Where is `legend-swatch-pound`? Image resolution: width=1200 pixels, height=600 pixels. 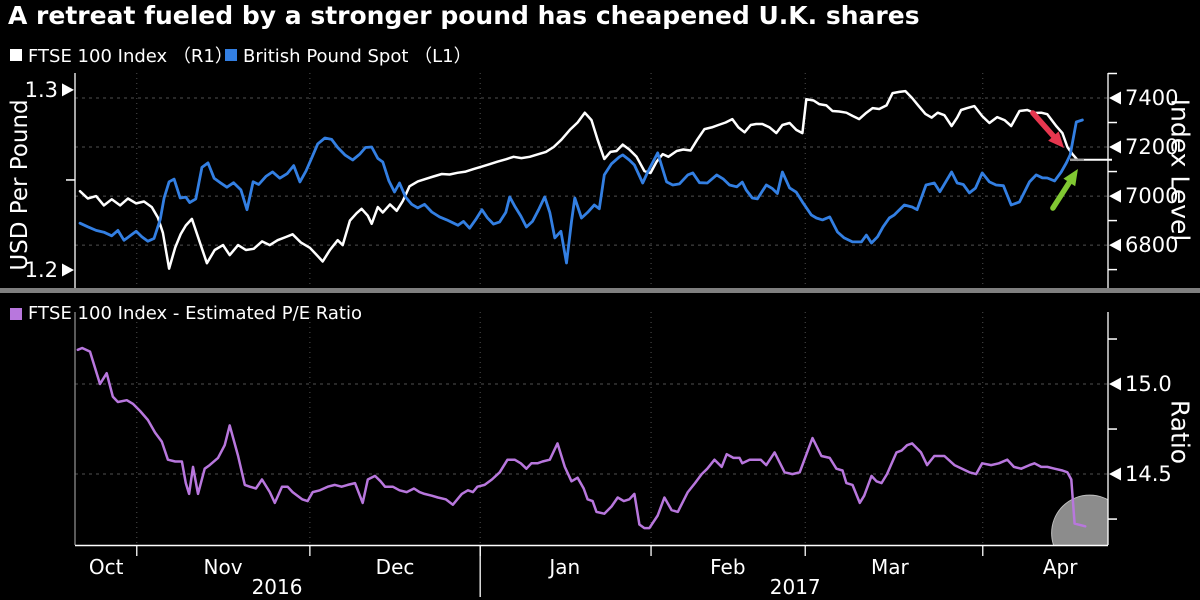 legend-swatch-pound is located at coordinates (231, 55).